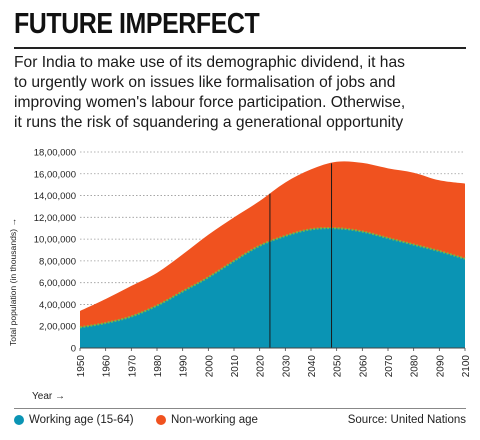 The height and width of the screenshot is (440, 480). Describe the element at coordinates (57, 261) in the screenshot. I see `y-tick-label: 8,00,000` at that location.